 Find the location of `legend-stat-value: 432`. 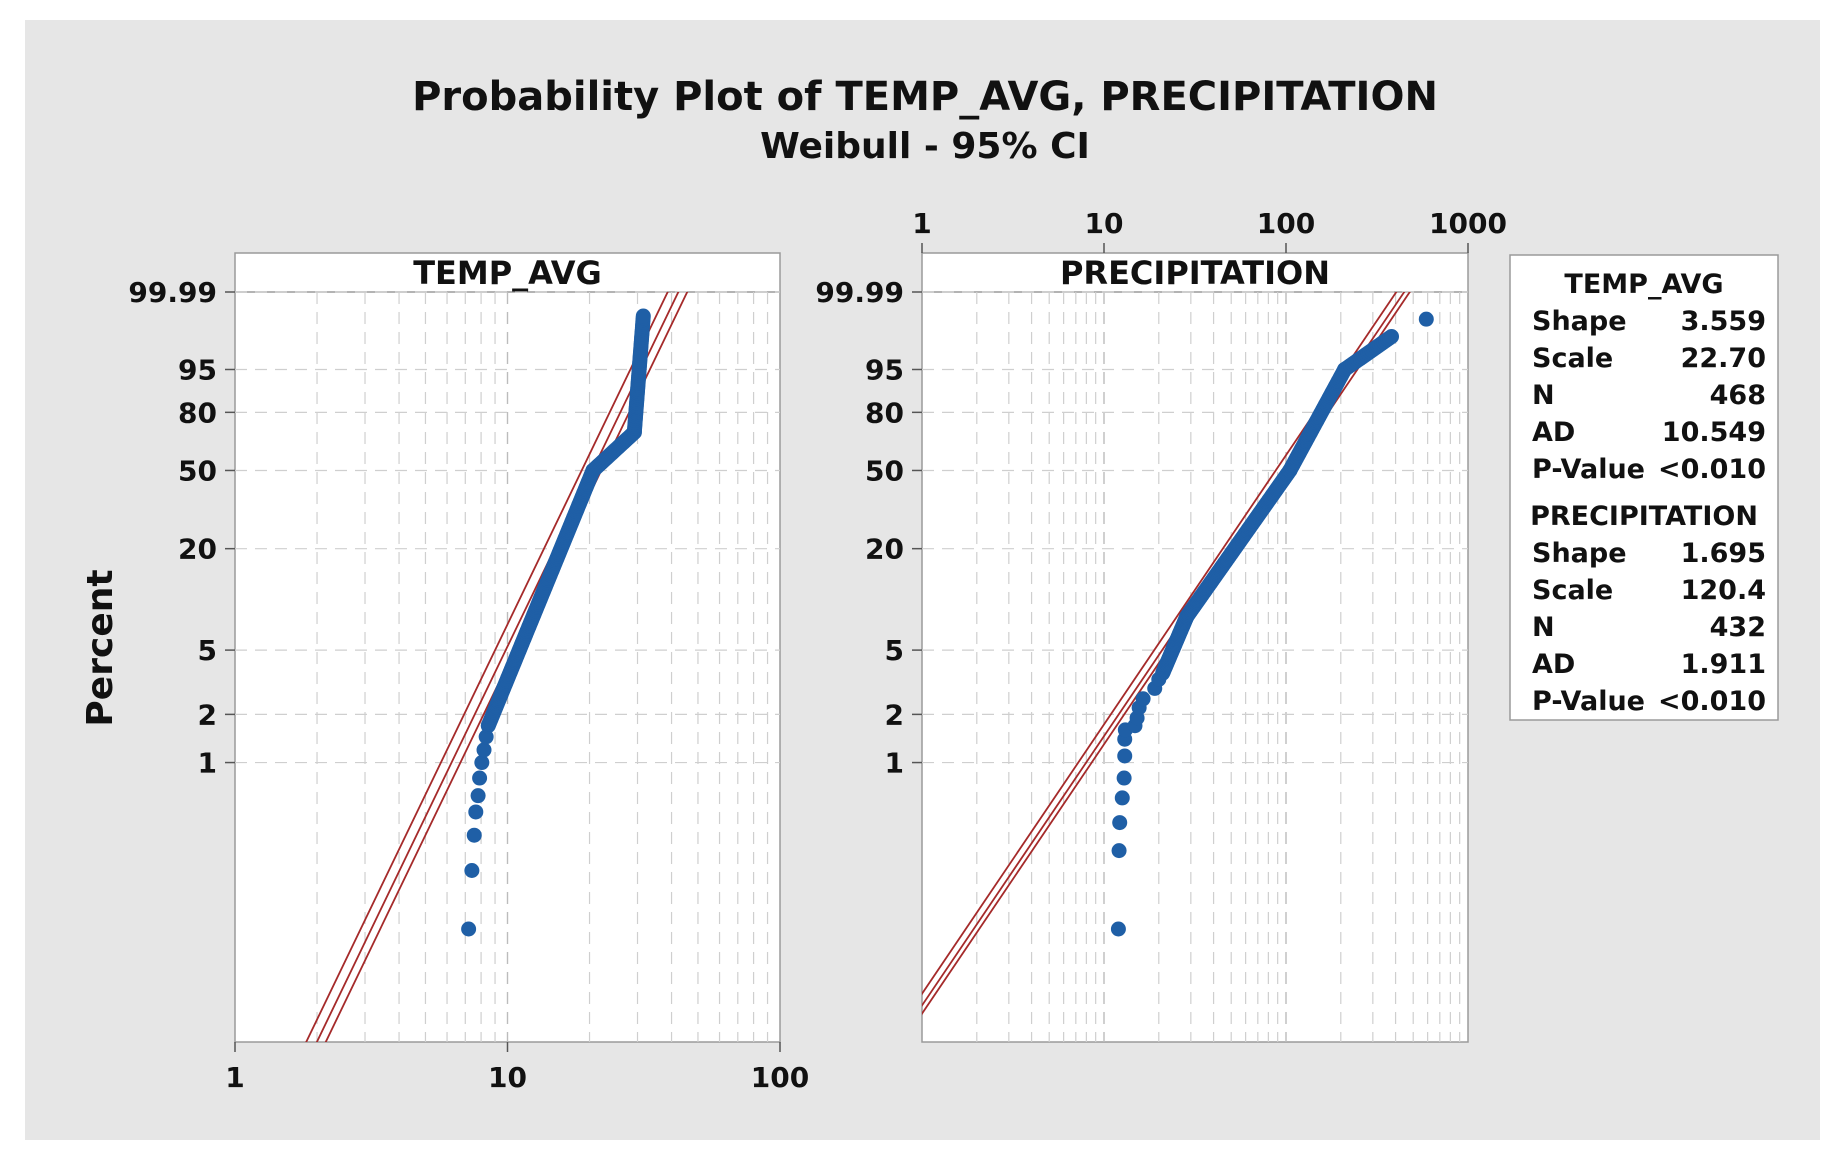

legend-stat-value: 432 is located at coordinates (1738, 627).